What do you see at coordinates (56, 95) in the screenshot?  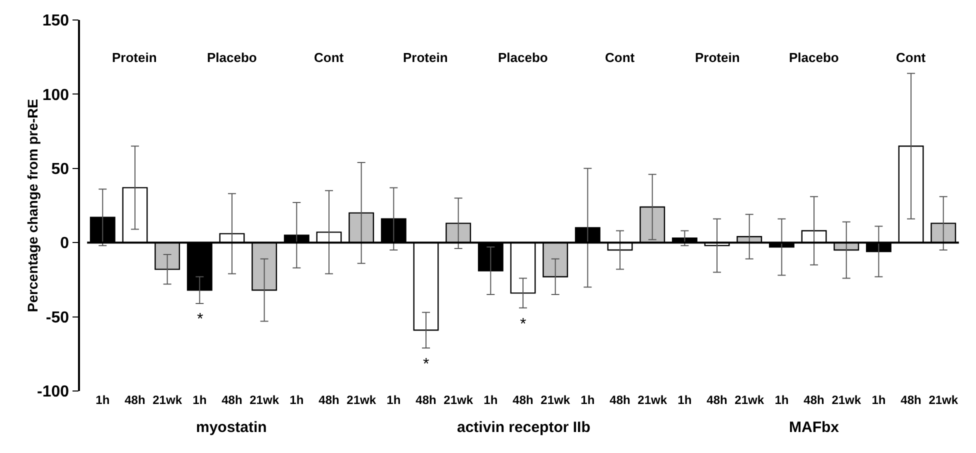 I see `y-tick-label: 100` at bounding box center [56, 95].